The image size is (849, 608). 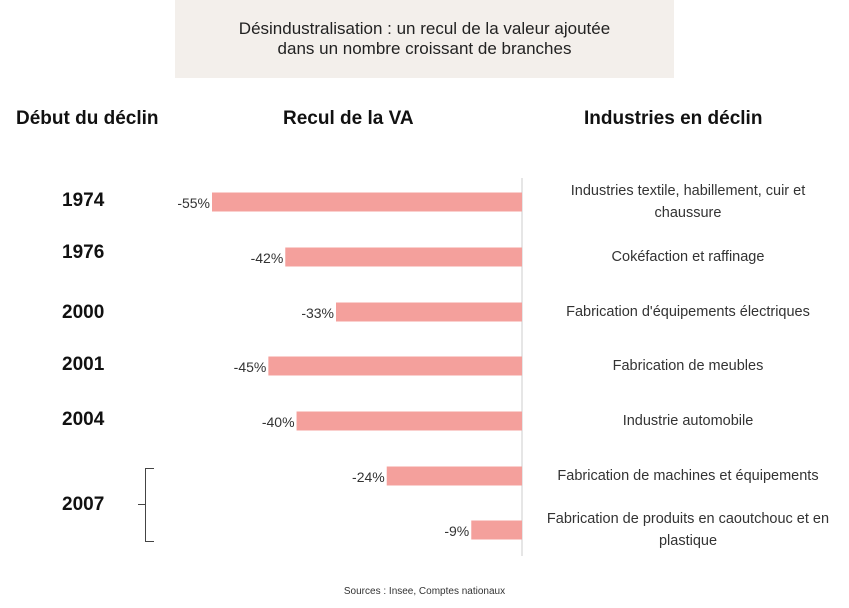 I want to click on chart-title-line2: dans un nombre croissant de branches, so click(x=424, y=48).